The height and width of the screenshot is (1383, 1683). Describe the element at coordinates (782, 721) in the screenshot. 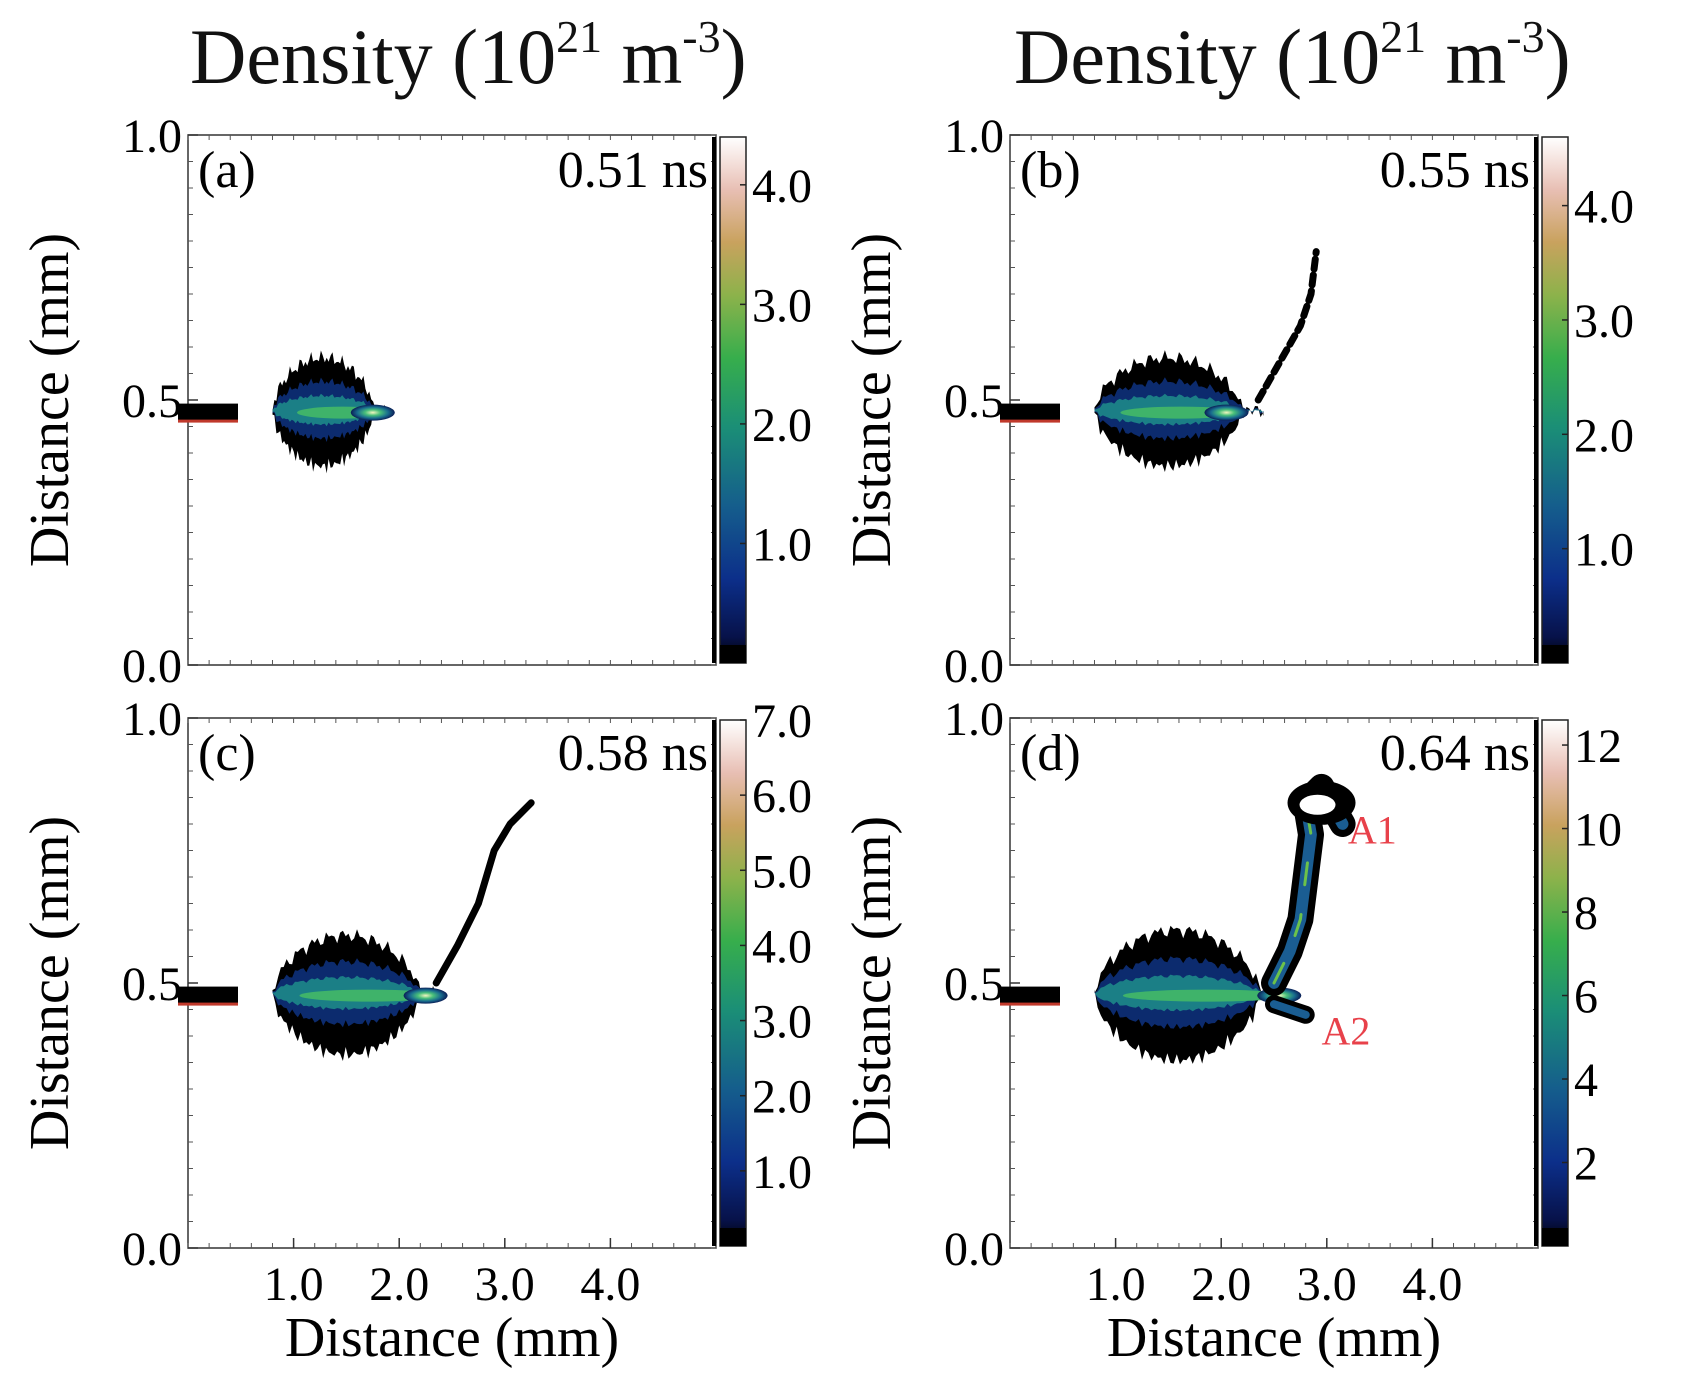

I see `colorbar-tick-label: 7.0` at that location.